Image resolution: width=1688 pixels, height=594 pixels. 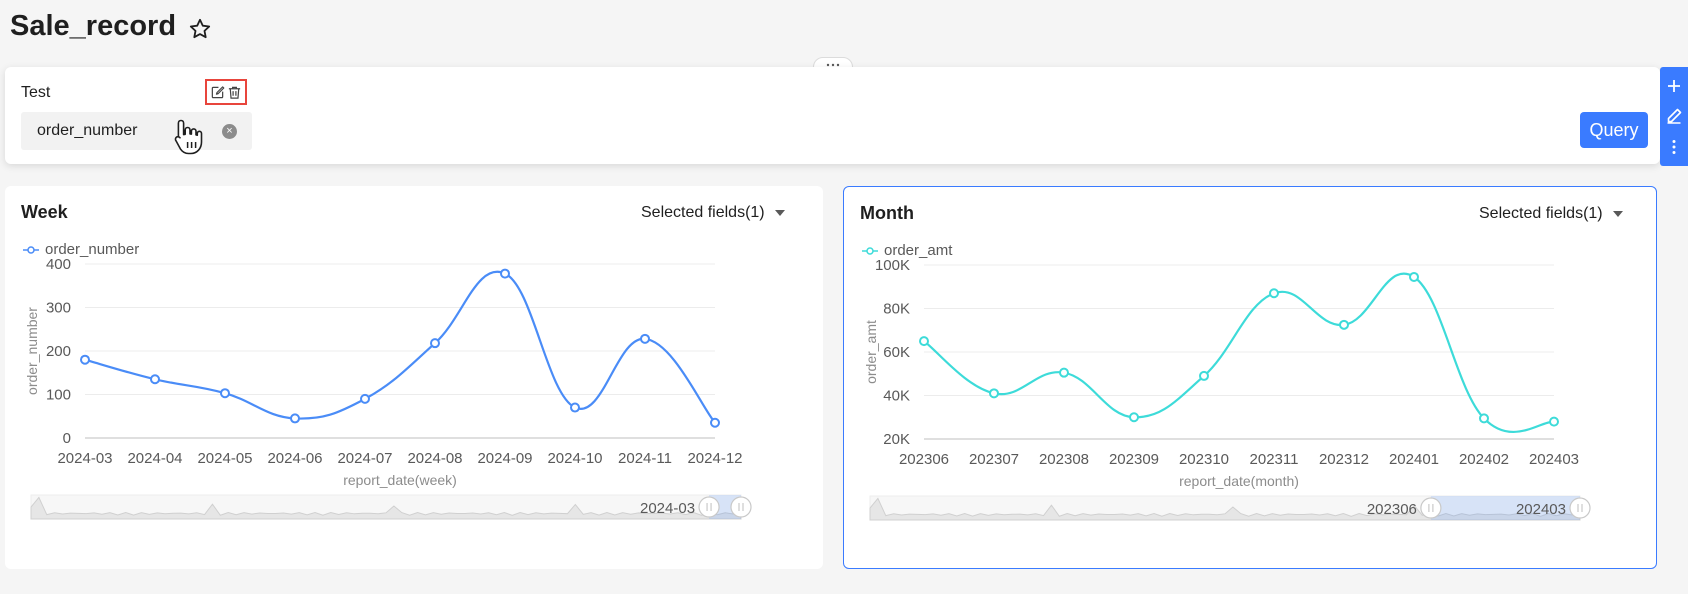 What do you see at coordinates (35, 93) in the screenshot?
I see `filter-label: Test` at bounding box center [35, 93].